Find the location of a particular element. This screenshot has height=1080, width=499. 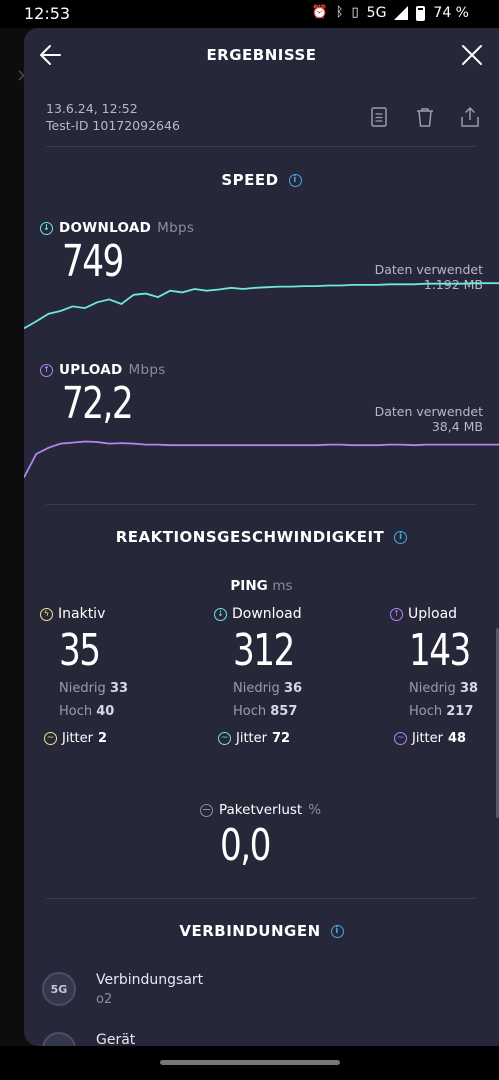

battery-level: 74 % is located at coordinates (451, 13).